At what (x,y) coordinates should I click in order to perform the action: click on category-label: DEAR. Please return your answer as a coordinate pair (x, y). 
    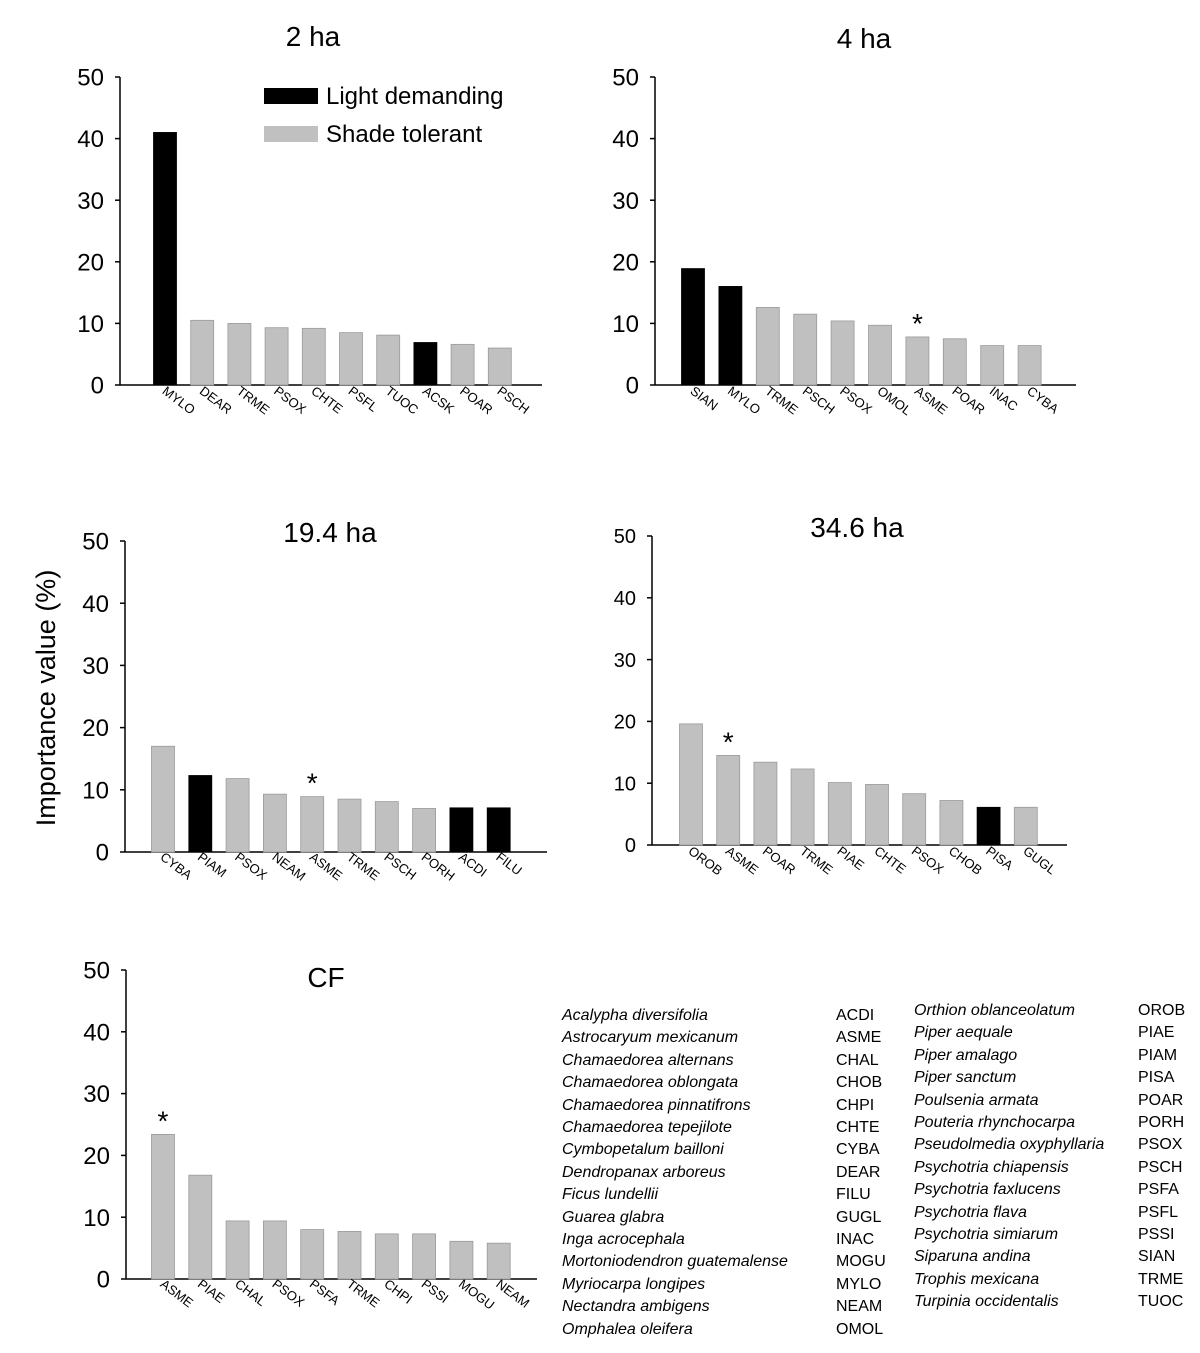
    Looking at the image, I should click on (216, 400).